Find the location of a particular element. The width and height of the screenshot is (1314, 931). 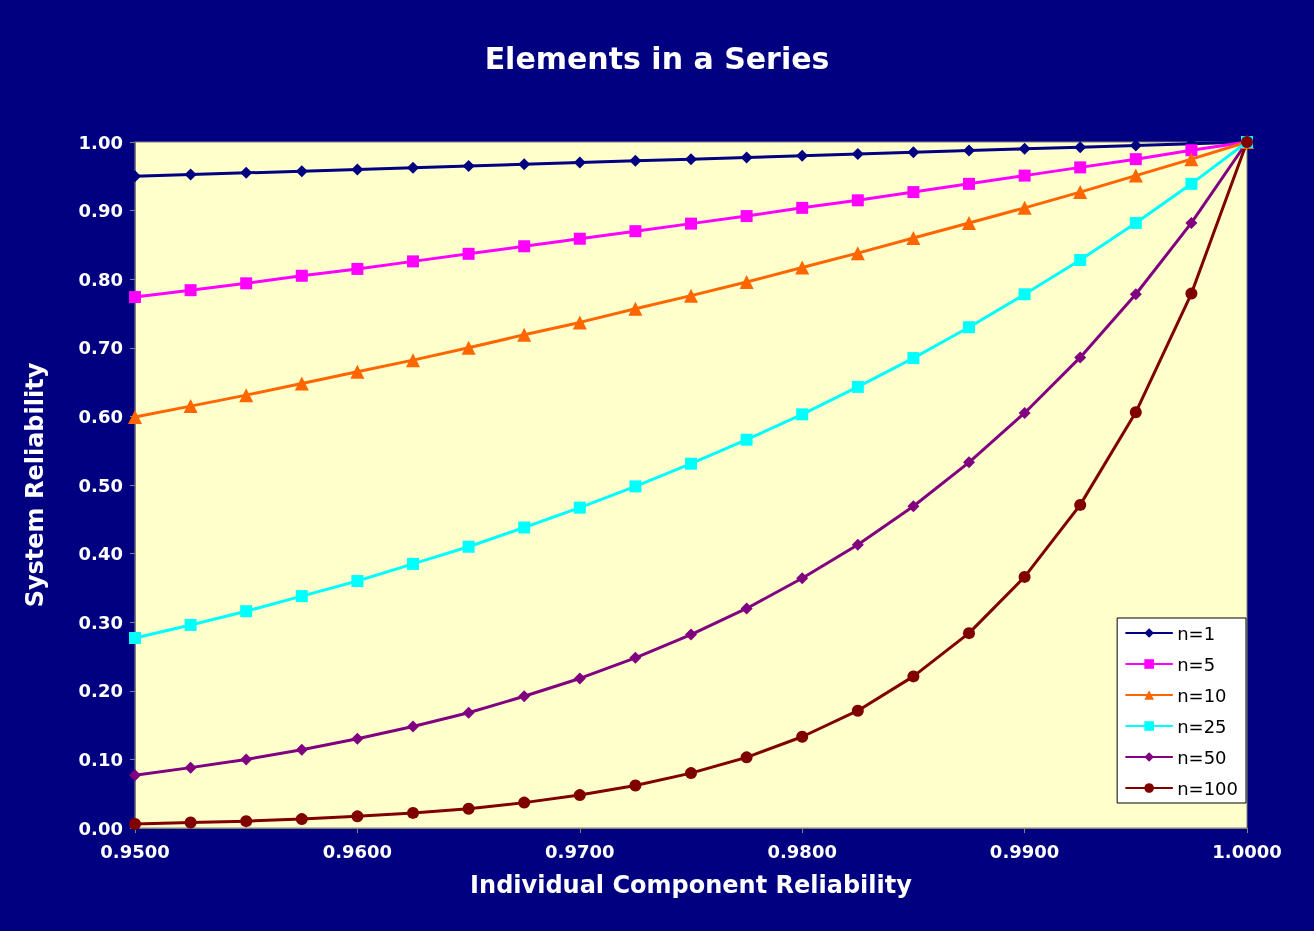

y-tick-label: 0.20 is located at coordinates (100, 691).